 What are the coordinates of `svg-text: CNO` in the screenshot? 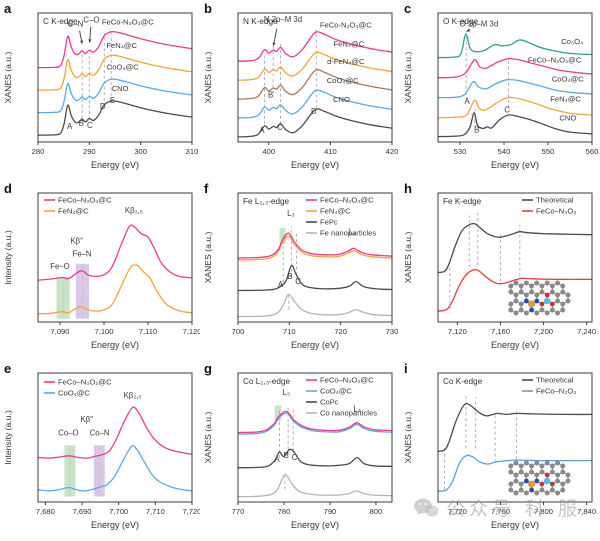 It's located at (341, 99).